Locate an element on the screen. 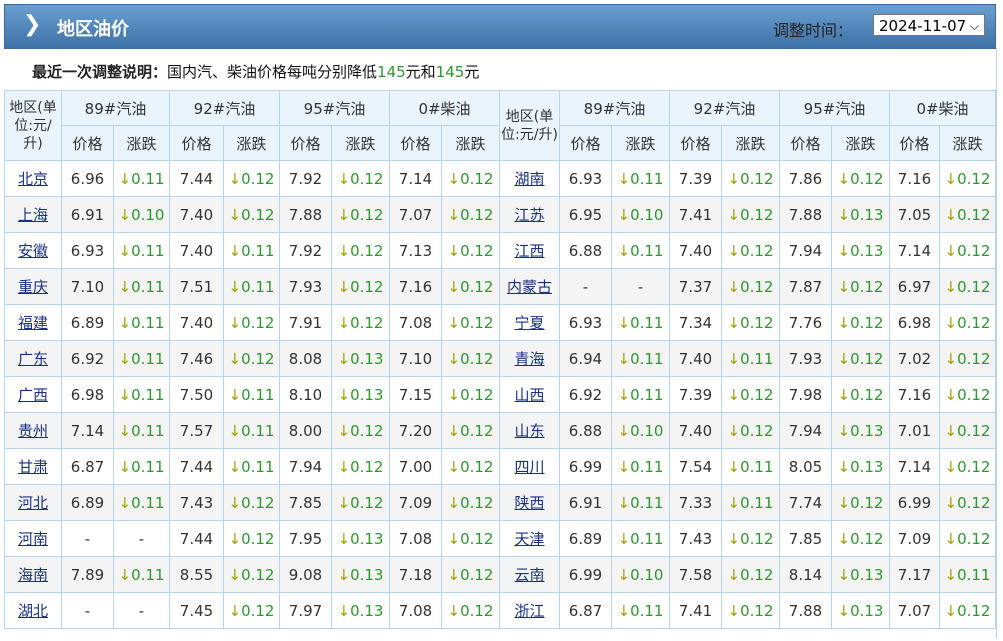 This screenshot has height=641, width=1003. city-link: 内蒙古 is located at coordinates (529, 287).